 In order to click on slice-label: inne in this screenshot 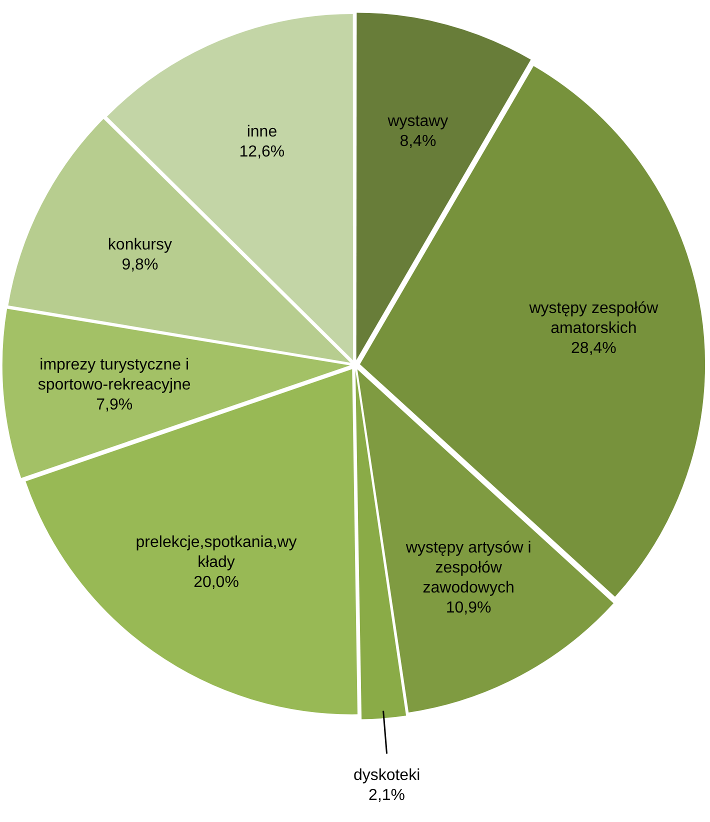, I will do `click(262, 132)`.